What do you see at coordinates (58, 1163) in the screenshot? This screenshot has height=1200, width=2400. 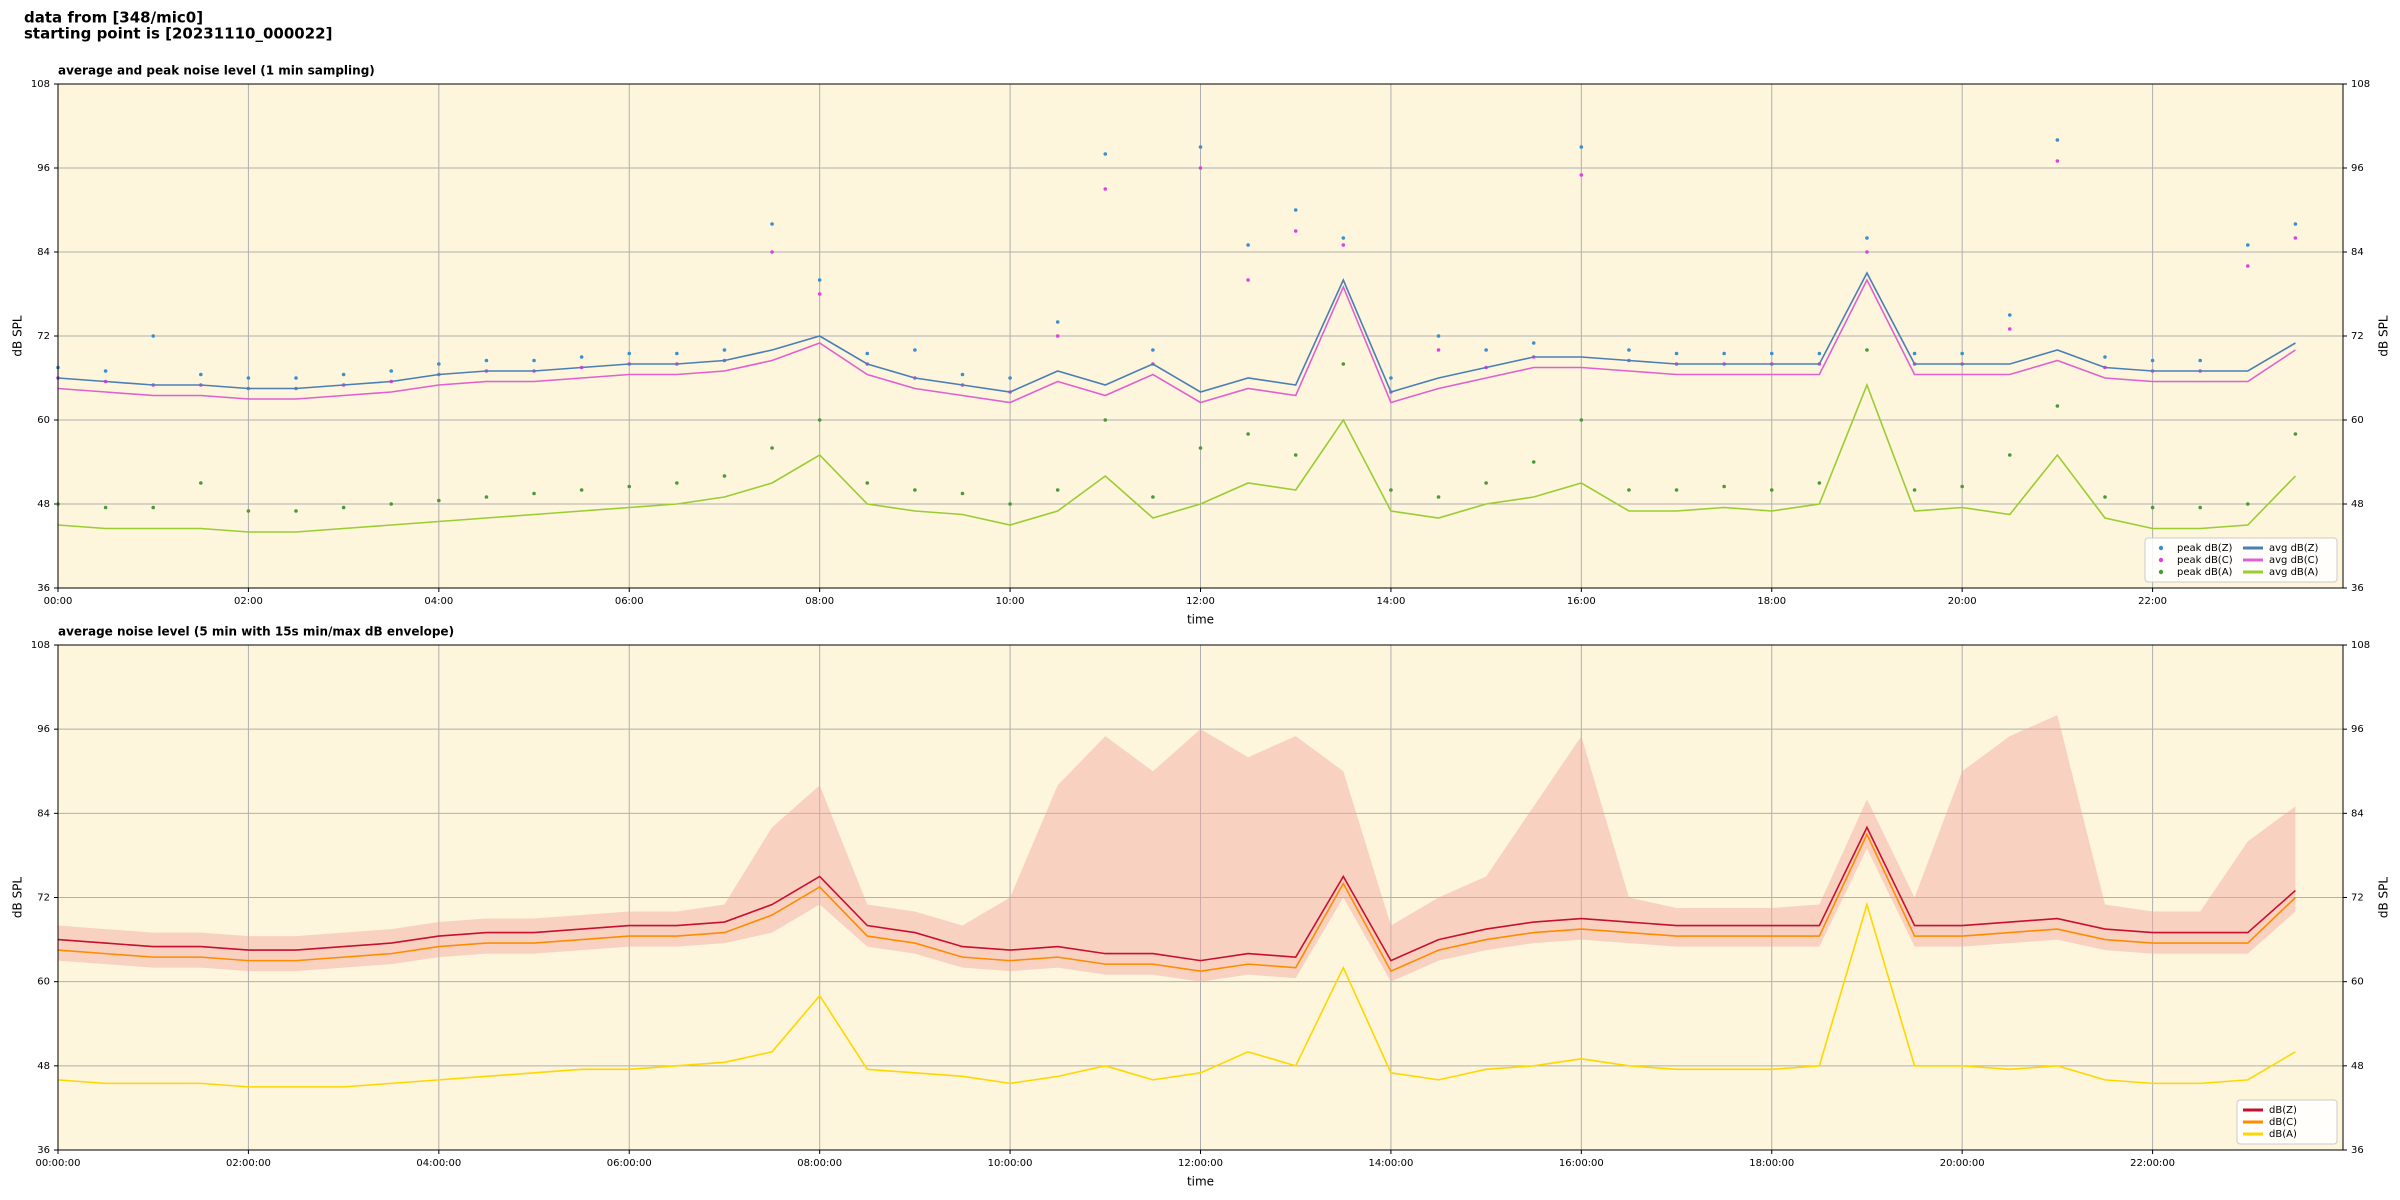 I see `x-tick-label: 00:00:00` at bounding box center [58, 1163].